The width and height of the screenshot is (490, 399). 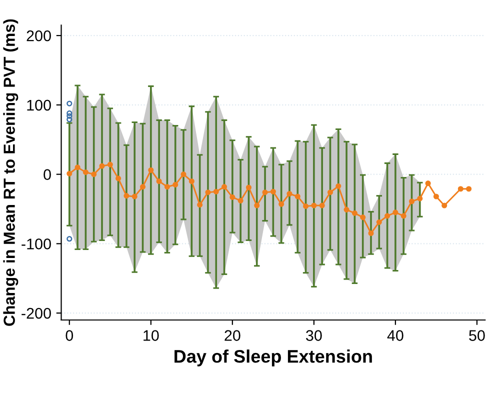 I want to click on x-tick-label: 10, so click(x=151, y=335).